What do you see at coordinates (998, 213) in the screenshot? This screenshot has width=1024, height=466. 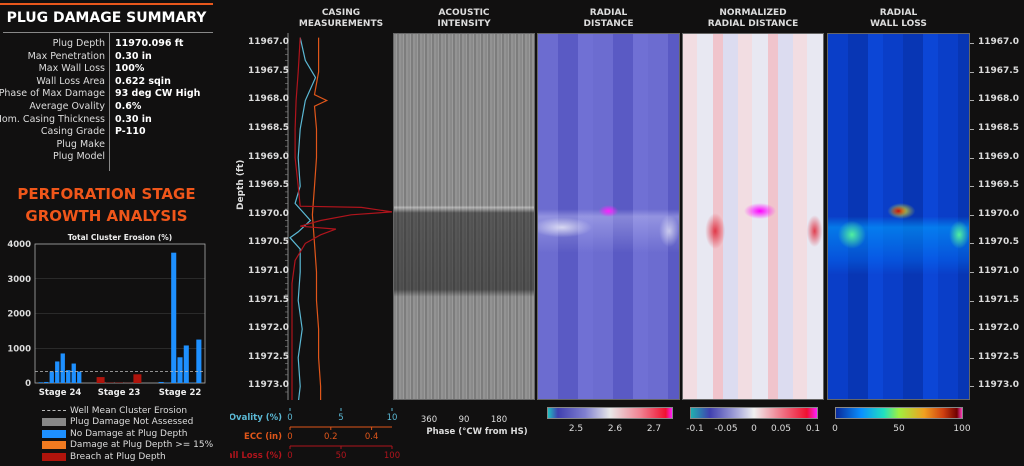 I see `depth-tick-label: 11970.0` at bounding box center [998, 213].